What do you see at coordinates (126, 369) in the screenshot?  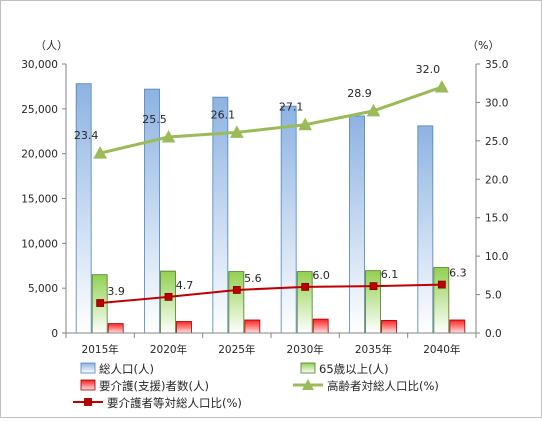 I see `legend-label: 総人口(人)` at bounding box center [126, 369].